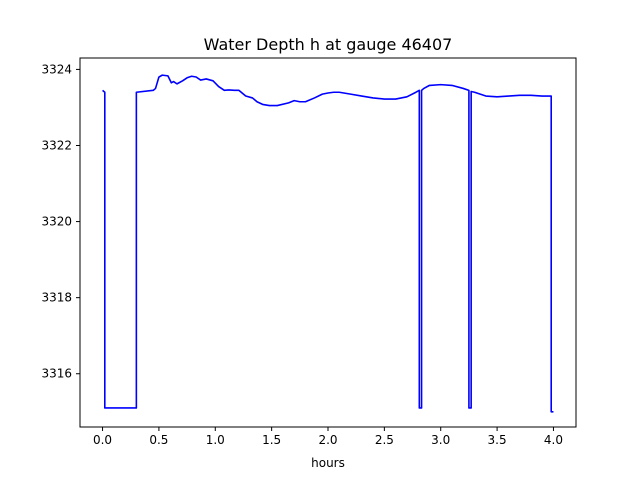  Describe the element at coordinates (56, 222) in the screenshot. I see `y-tick-label: 3320` at that location.